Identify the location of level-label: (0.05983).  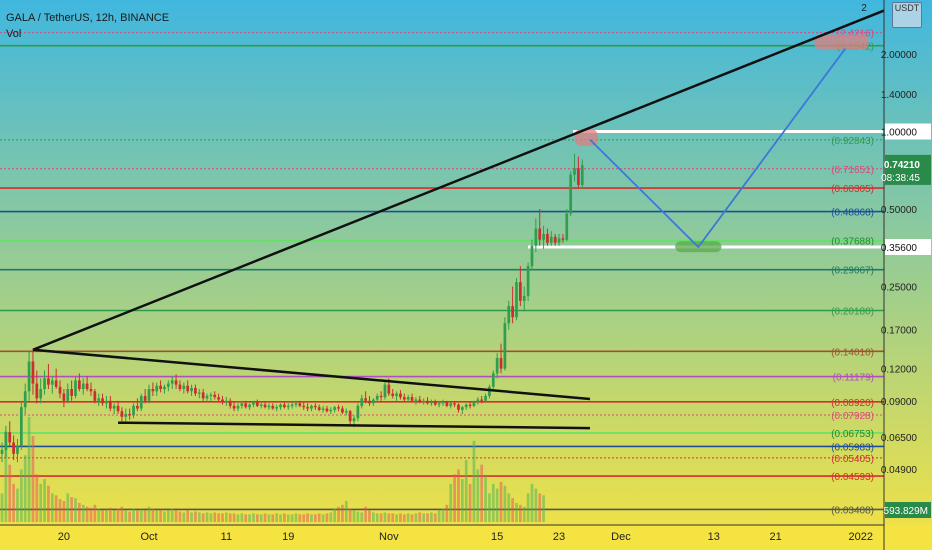
(852, 447).